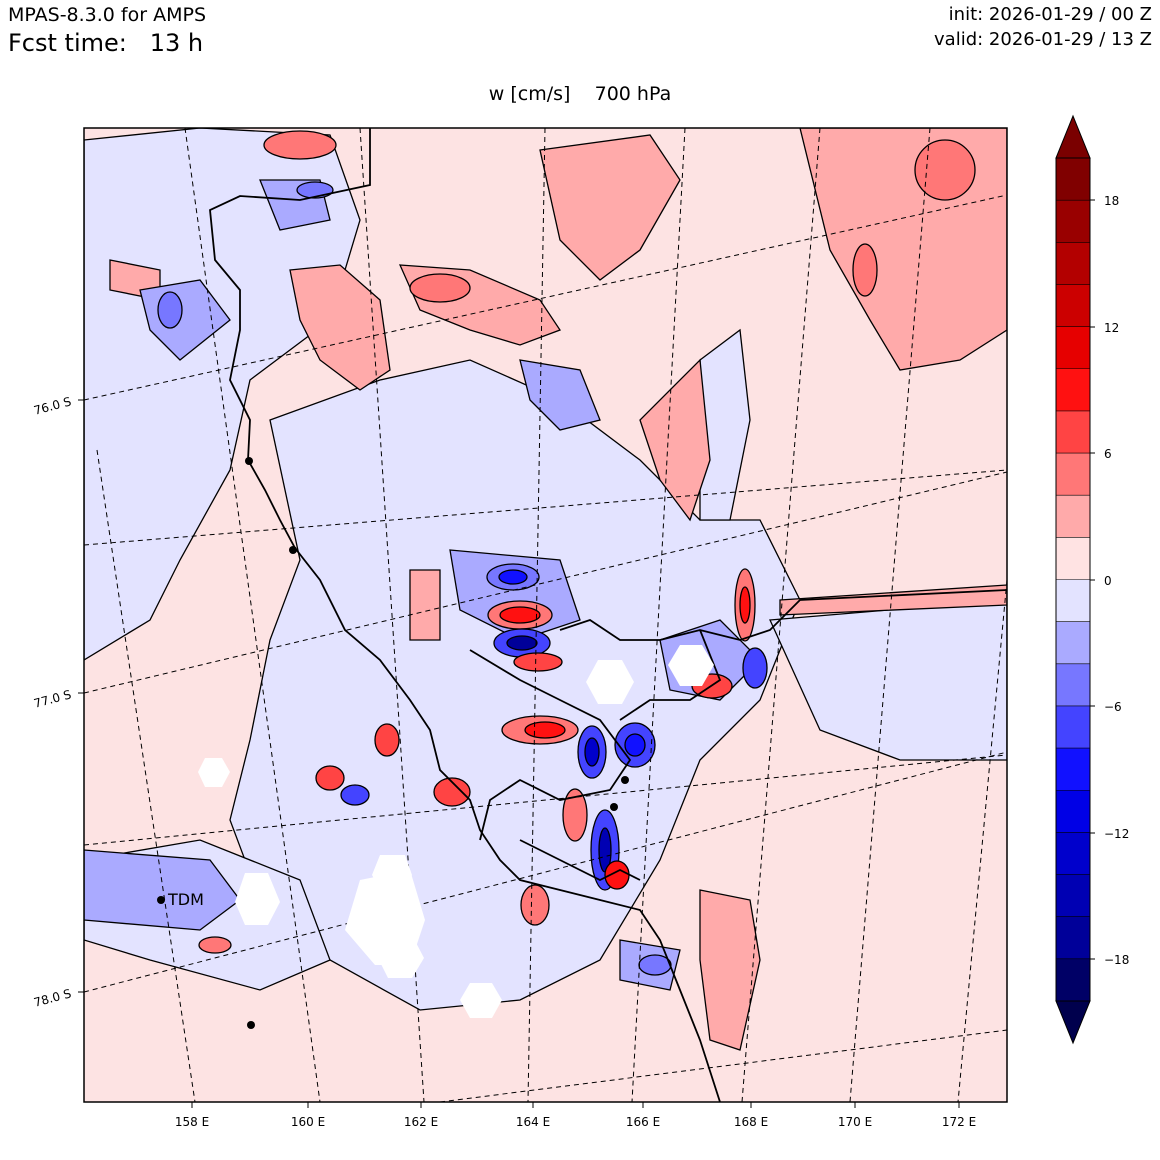 Image resolution: width=1160 pixels, height=1160 pixels. I want to click on contour-blue-1b, so click(513, 577).